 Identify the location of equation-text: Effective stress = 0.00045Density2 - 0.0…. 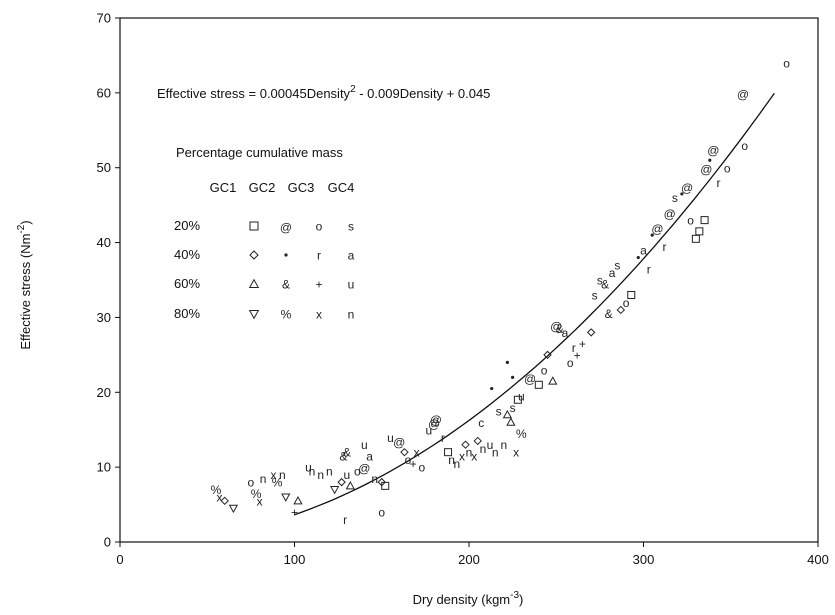
(323, 92).